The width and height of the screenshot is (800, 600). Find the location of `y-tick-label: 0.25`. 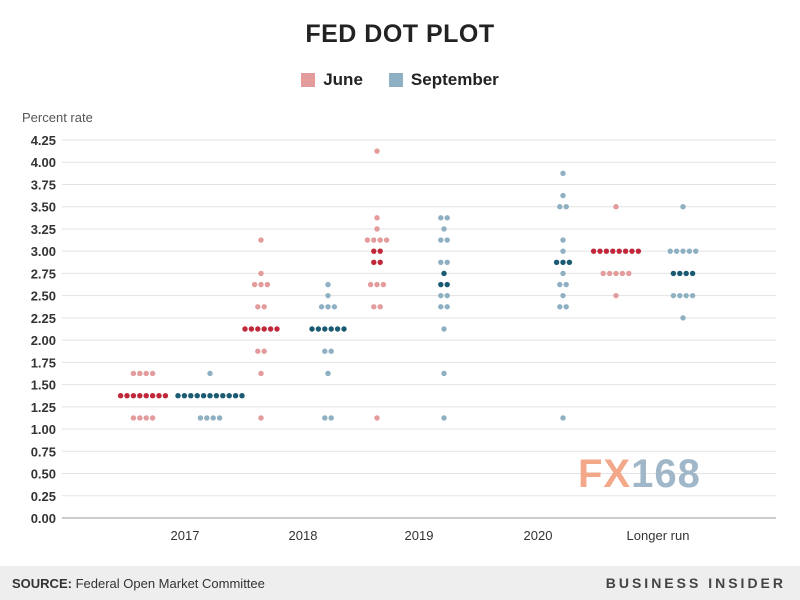

y-tick-label: 0.25 is located at coordinates (43, 496).